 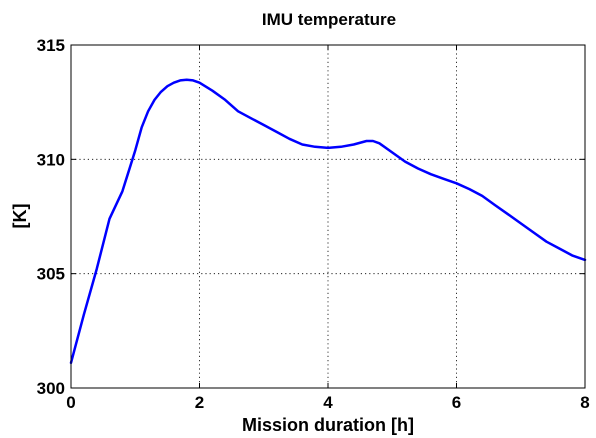 I want to click on y-axis-label: [K], so click(x=20, y=216).